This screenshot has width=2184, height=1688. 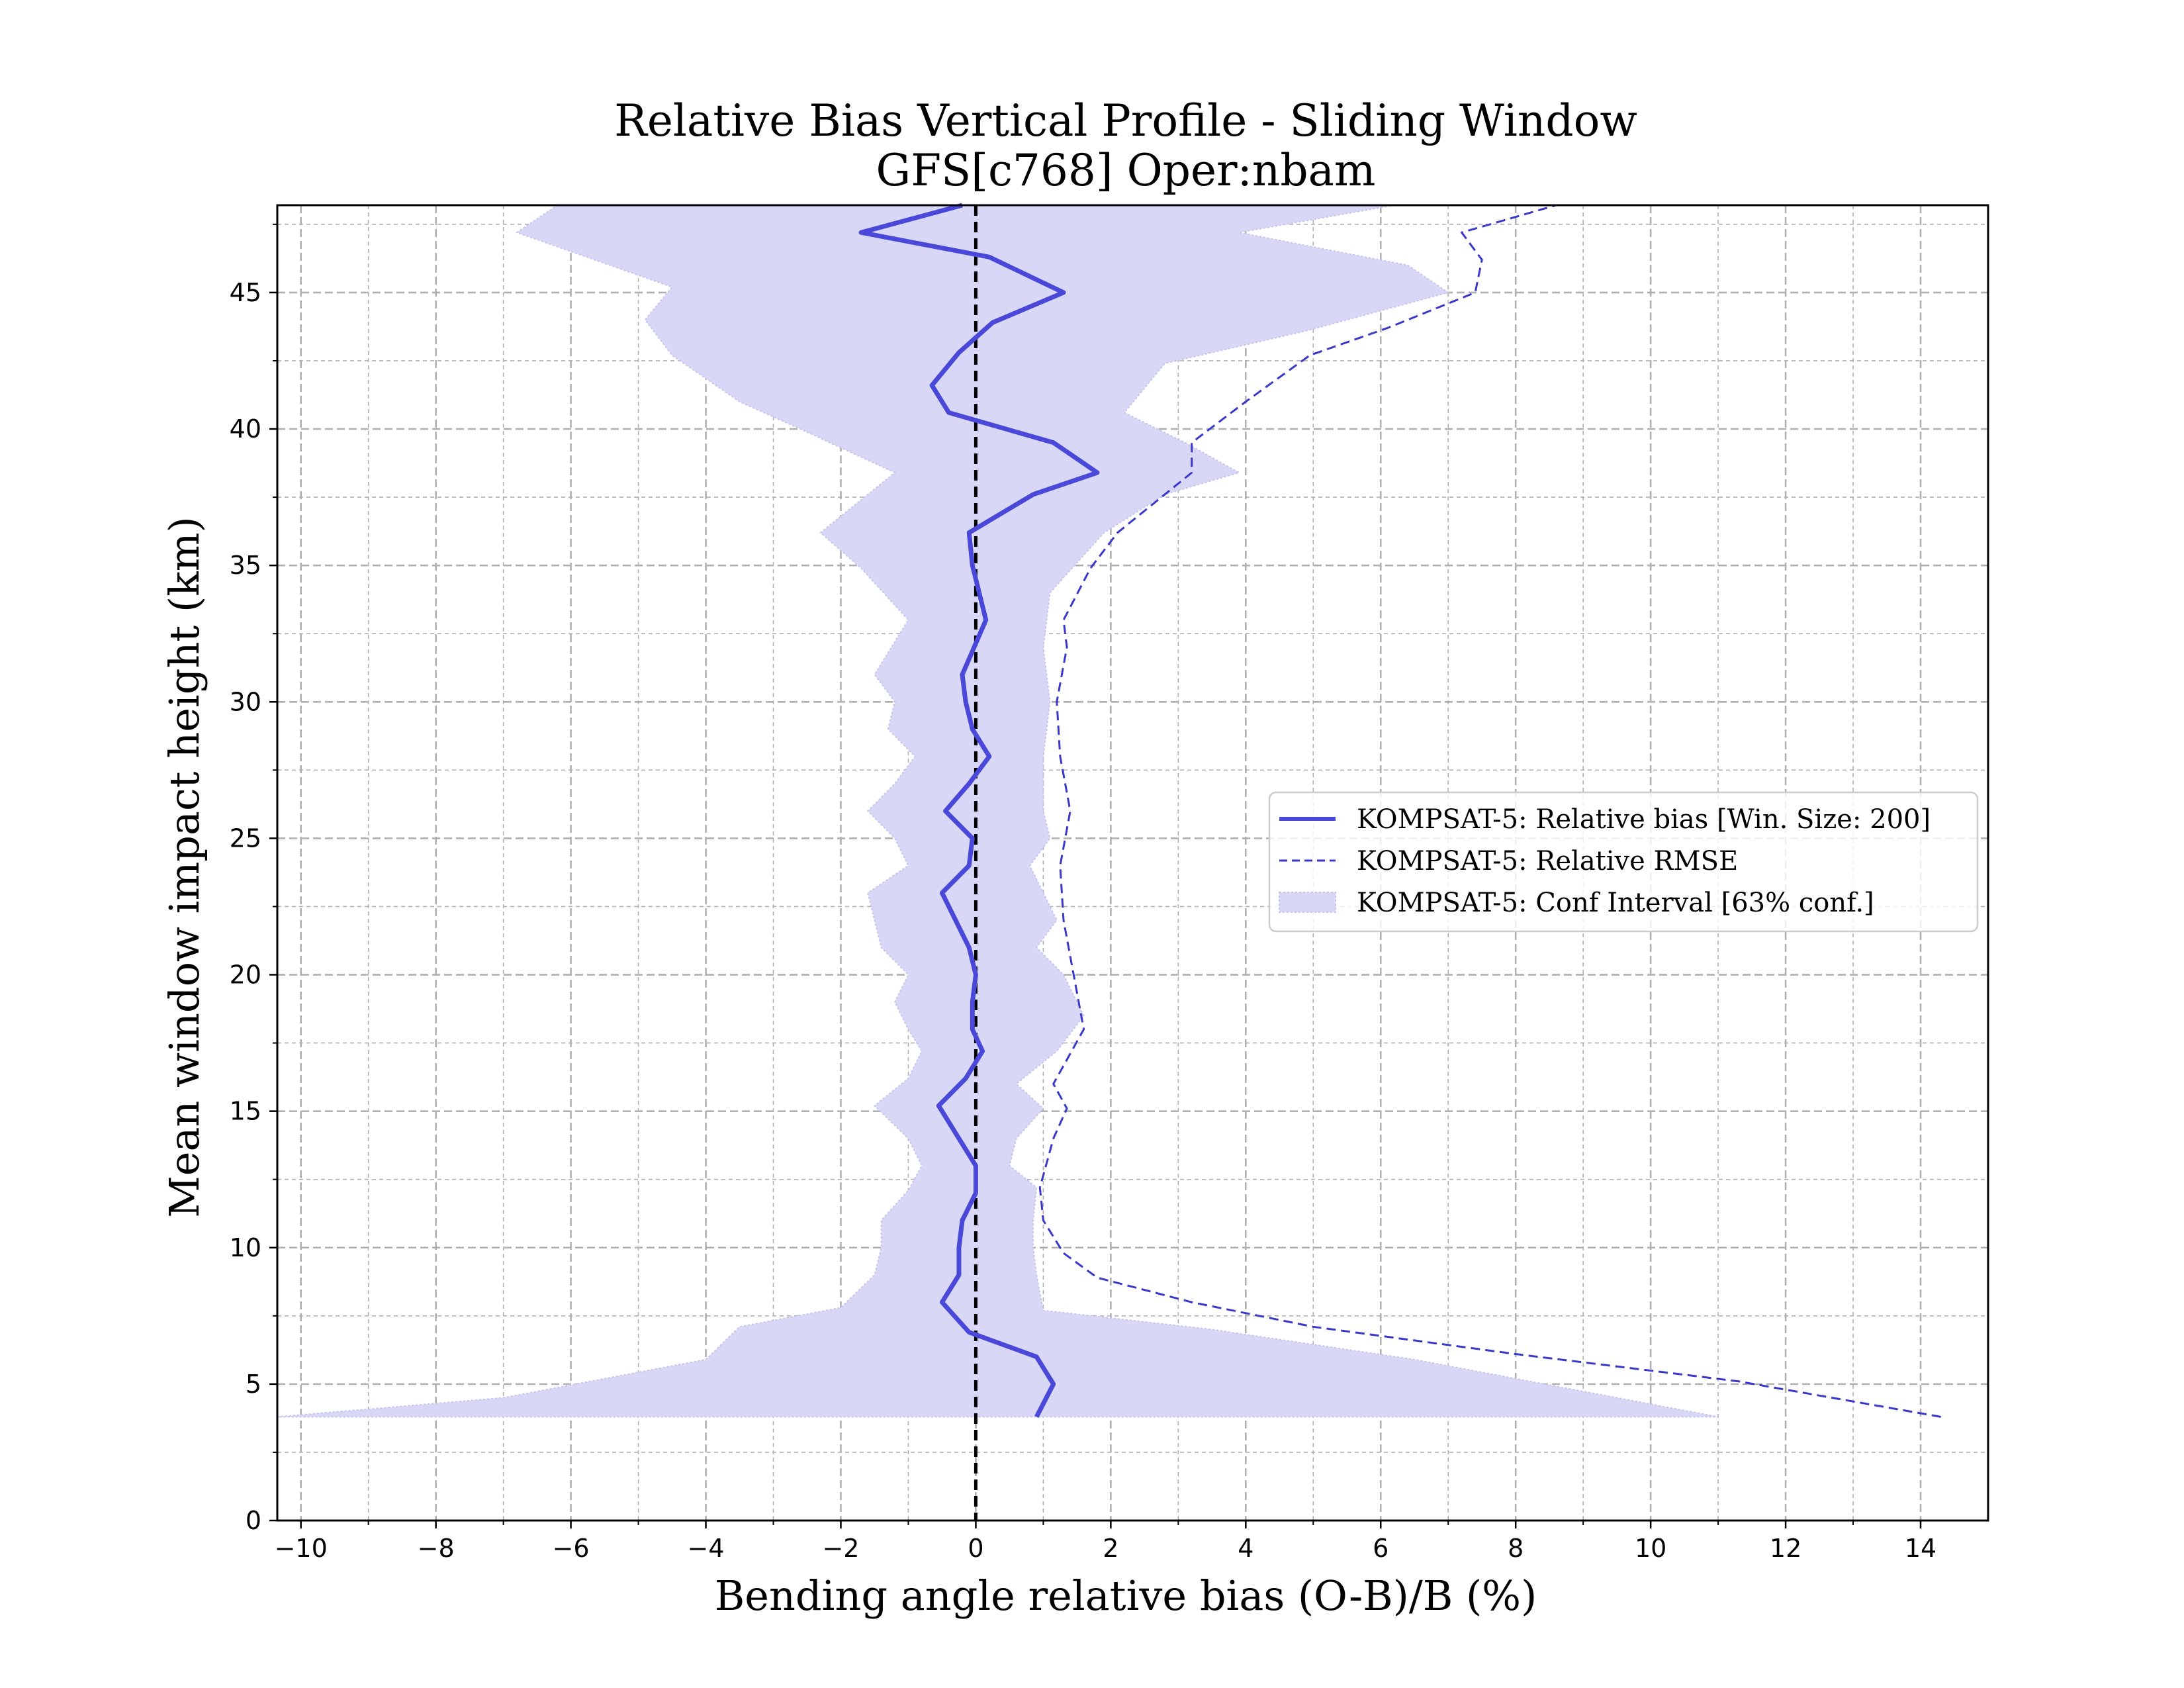 I want to click on x-tick-label: 14, so click(x=1920, y=1548).